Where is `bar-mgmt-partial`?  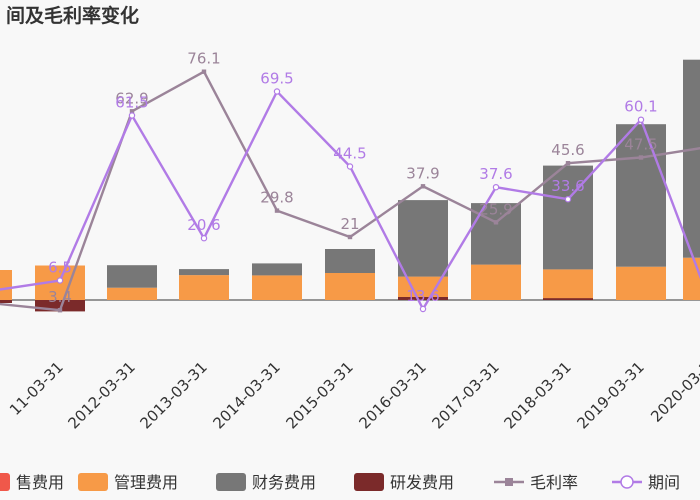 bar-mgmt-partial is located at coordinates (6, 285).